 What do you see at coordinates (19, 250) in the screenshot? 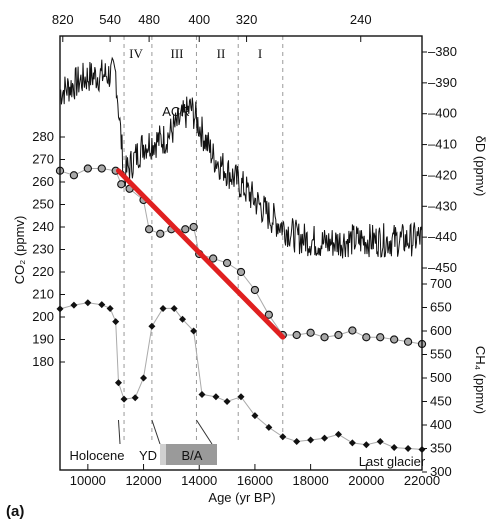
I see `co2-axis-title: CO₂ (ppmv)` at bounding box center [19, 250].